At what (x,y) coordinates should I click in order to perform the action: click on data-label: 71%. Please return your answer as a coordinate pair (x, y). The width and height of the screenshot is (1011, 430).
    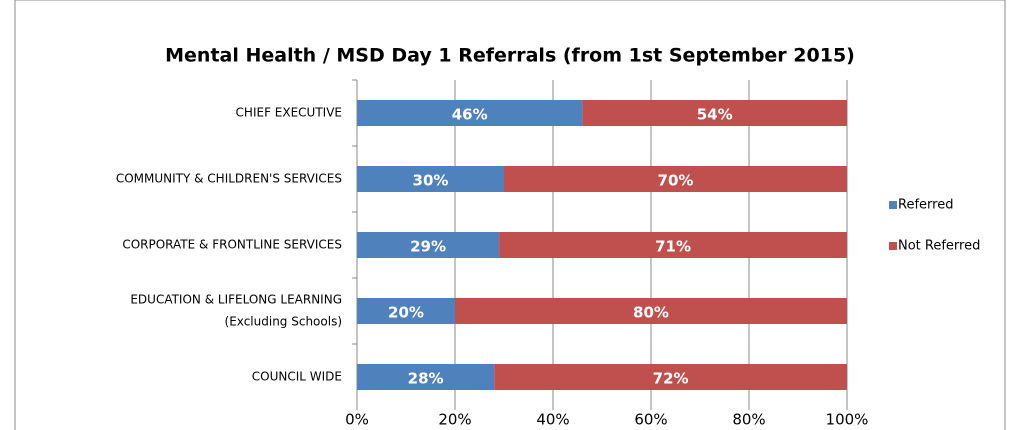
    Looking at the image, I should click on (673, 247).